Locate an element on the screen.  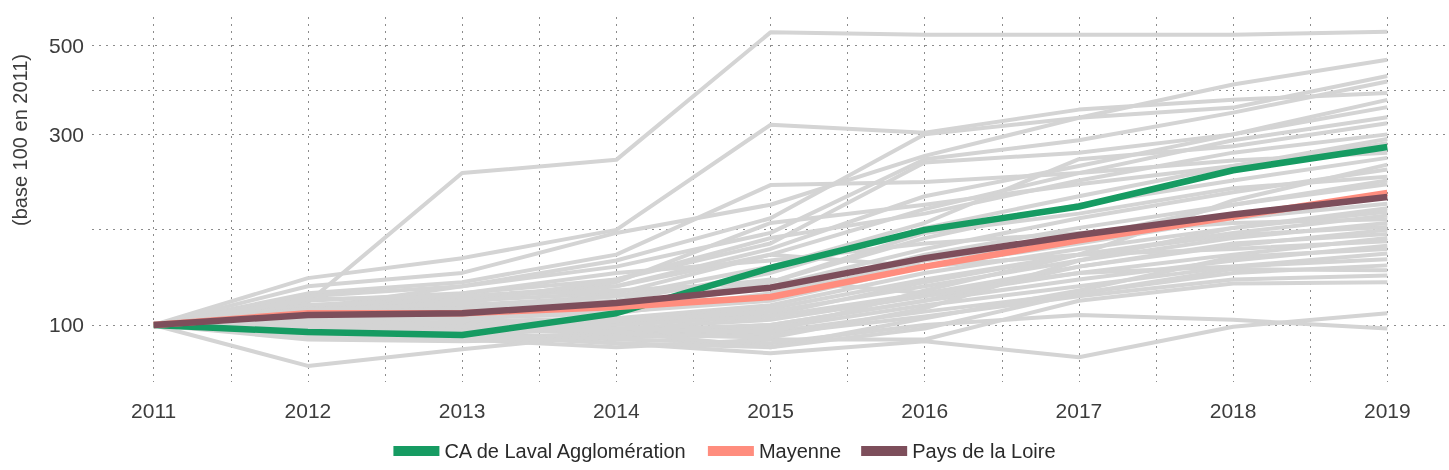
x-tick-label: 2014 is located at coordinates (616, 410).